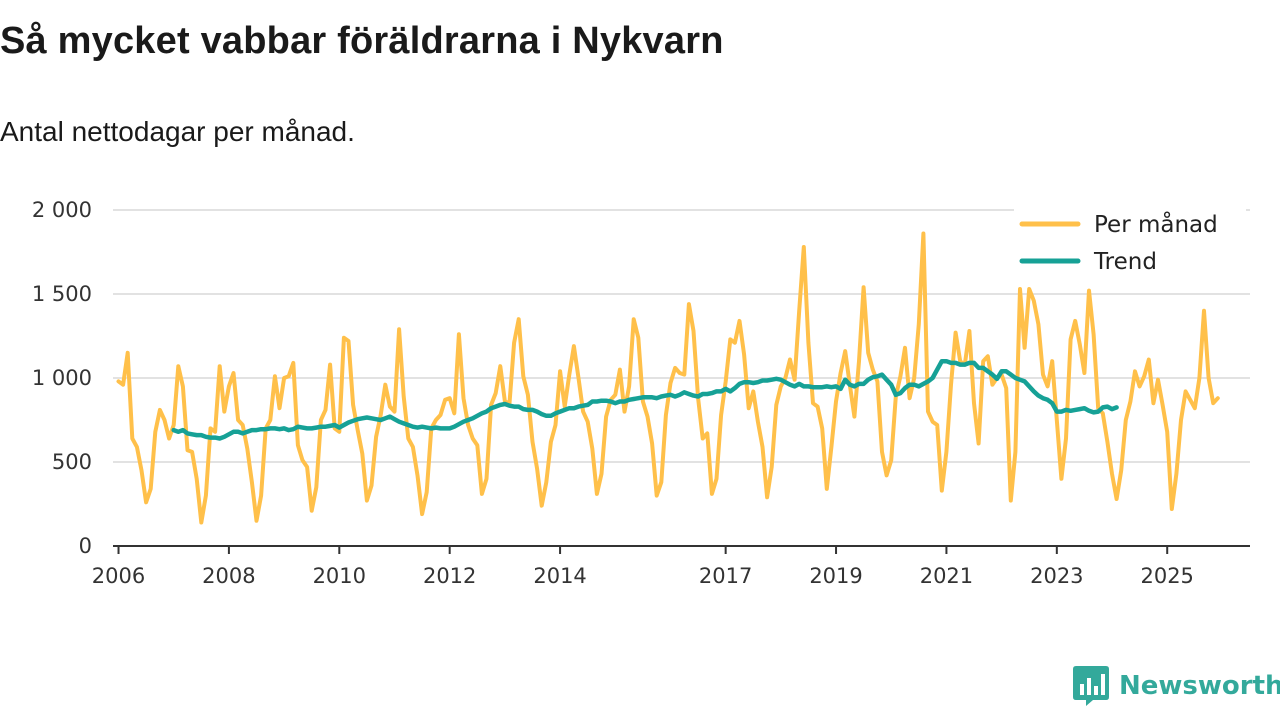  I want to click on y-tick-label: 1 000, so click(62, 378).